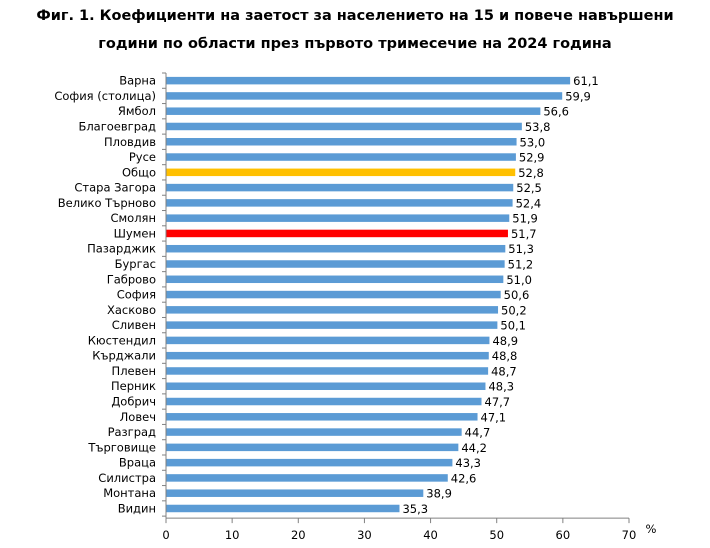  What do you see at coordinates (127, 478) in the screenshot?
I see `category-label: Силистра` at bounding box center [127, 478].